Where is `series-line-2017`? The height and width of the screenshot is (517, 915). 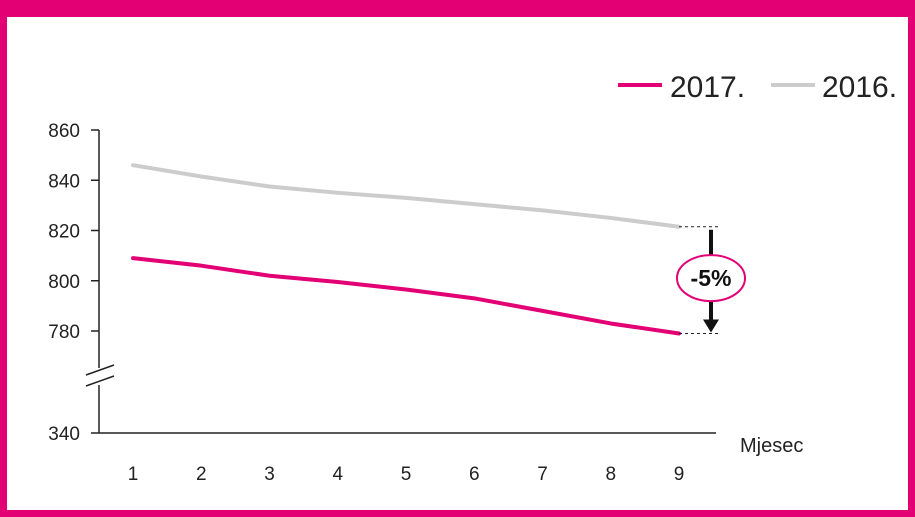
series-line-2017 is located at coordinates (406, 296).